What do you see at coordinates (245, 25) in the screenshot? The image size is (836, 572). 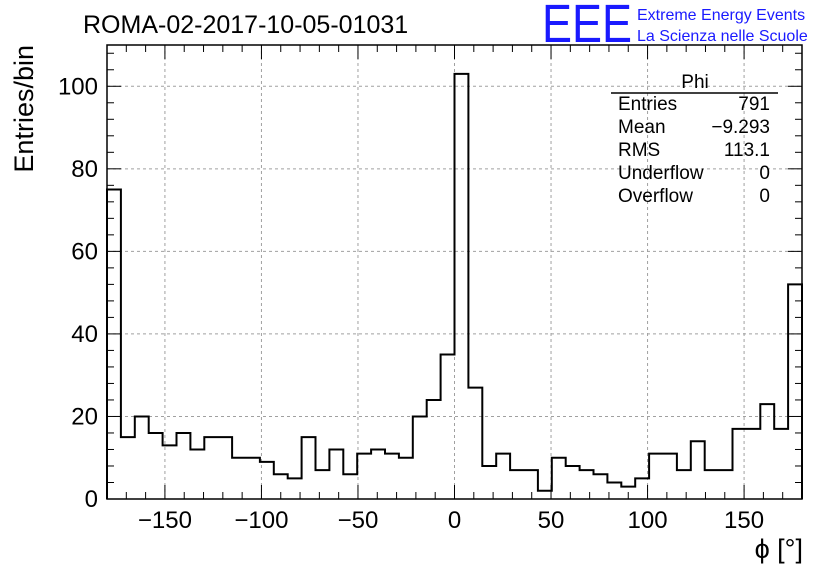 I see `run-title: ROMA-02-2017-10-05-01031` at bounding box center [245, 25].